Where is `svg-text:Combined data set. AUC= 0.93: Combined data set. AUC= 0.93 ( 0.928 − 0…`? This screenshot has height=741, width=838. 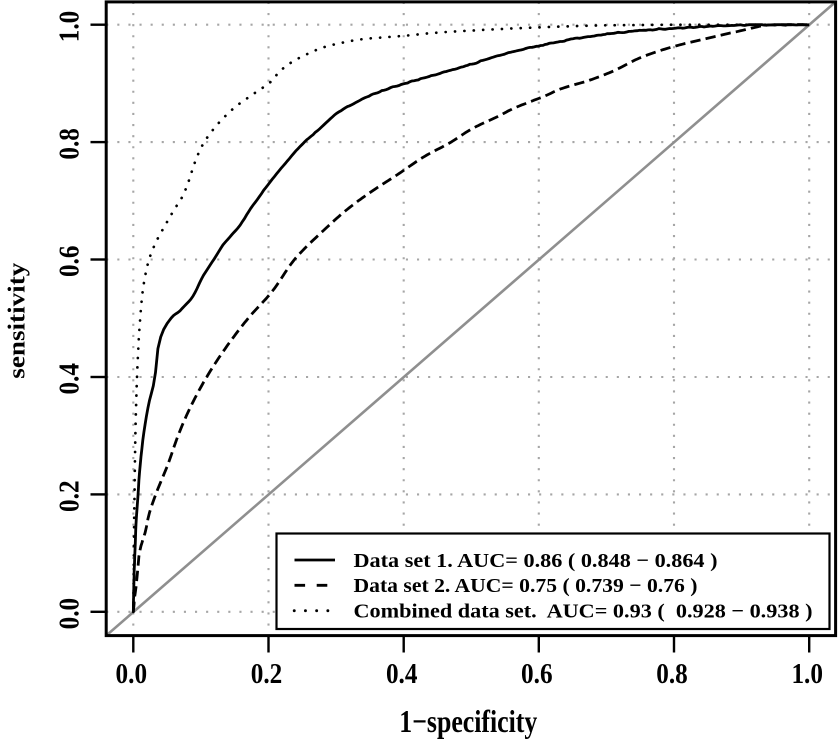 svg-text:Combined data set. AUC= 0.93: Combined data set. AUC= 0.93 ( 0.928 − 0… is located at coordinates (583, 611).